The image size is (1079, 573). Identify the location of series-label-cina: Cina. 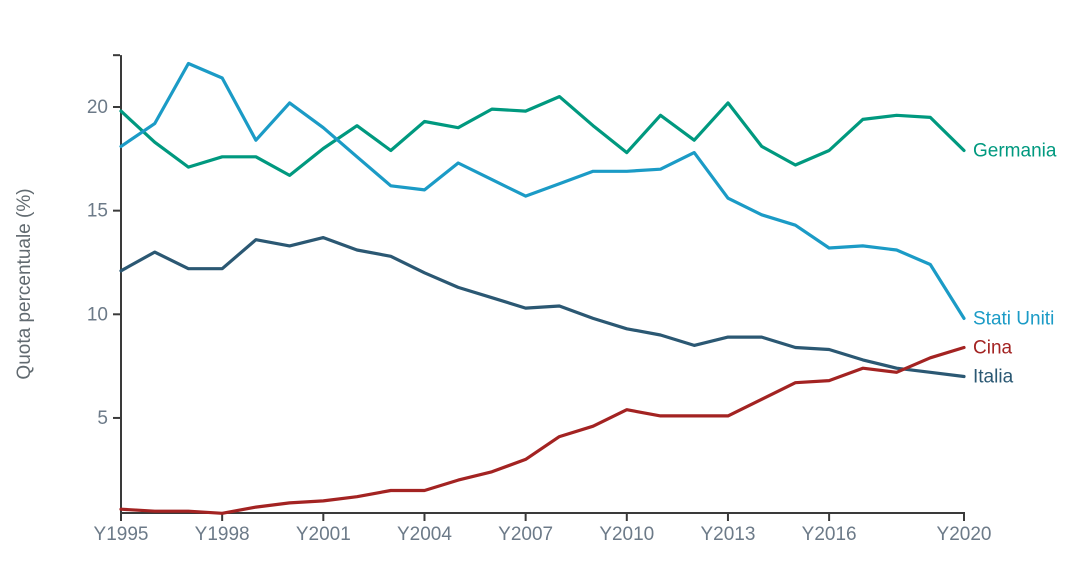
(993, 347).